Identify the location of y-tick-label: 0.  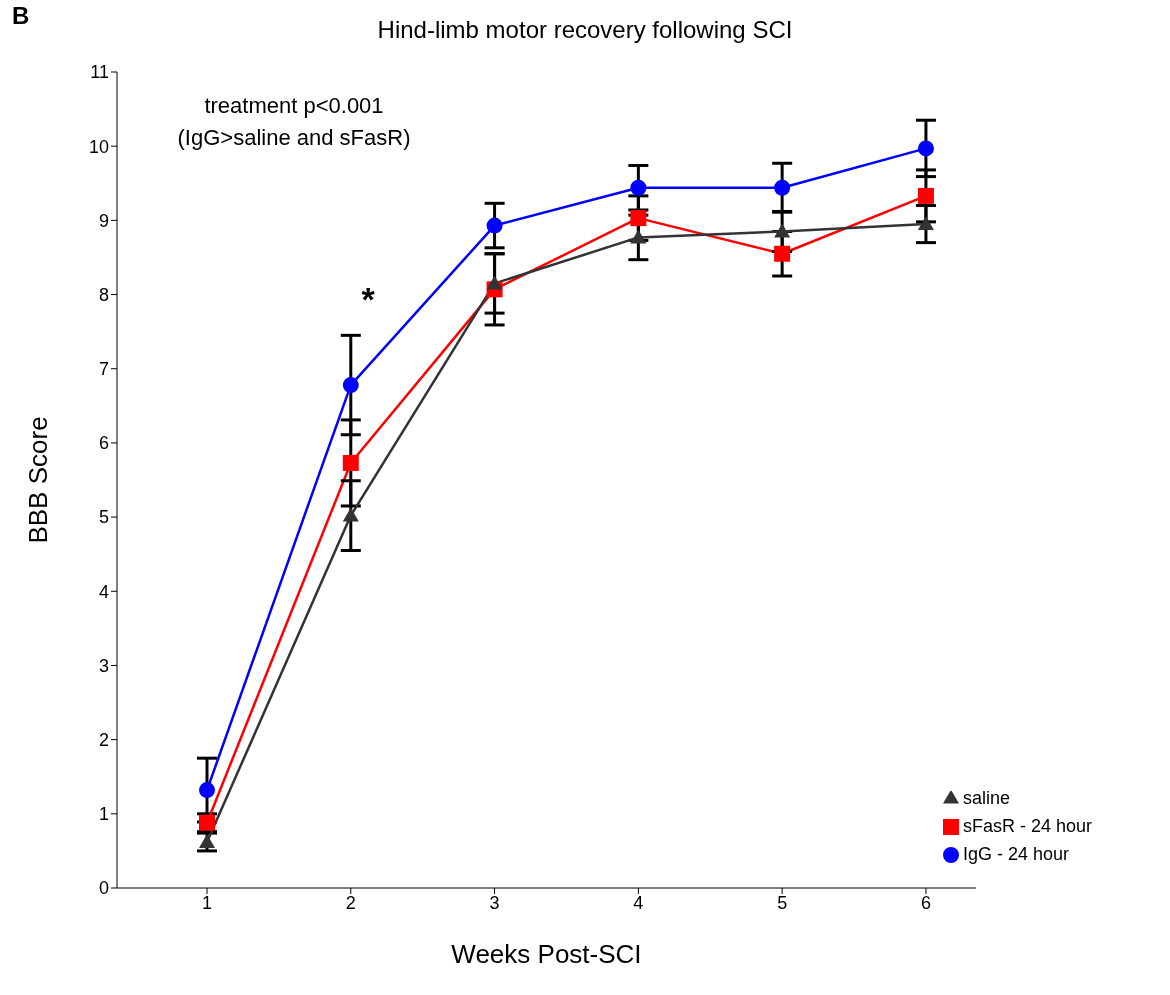
(103, 888).